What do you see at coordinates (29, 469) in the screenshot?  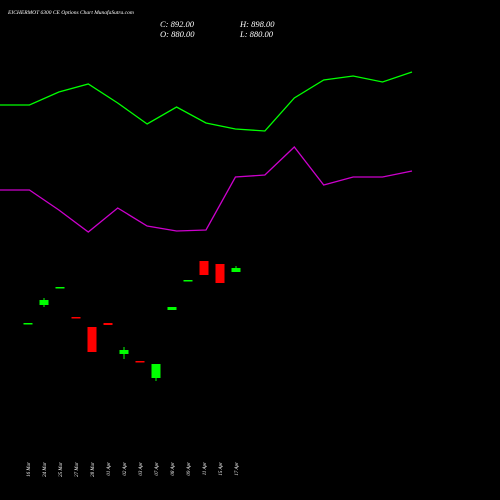 I see `x-tick-label: 16 Mar` at bounding box center [29, 469].